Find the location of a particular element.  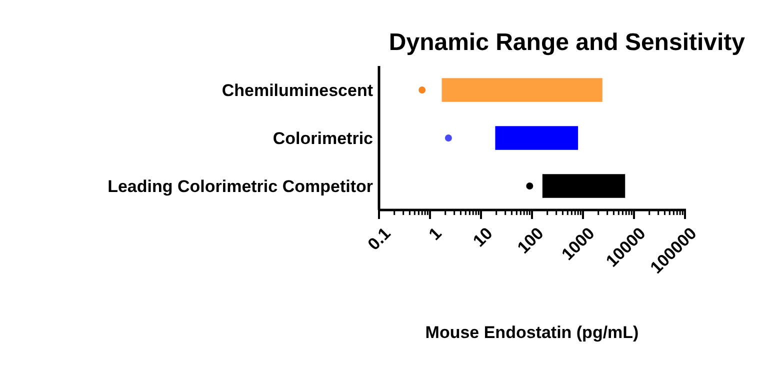

x-tick-label: 1 is located at coordinates (435, 234).